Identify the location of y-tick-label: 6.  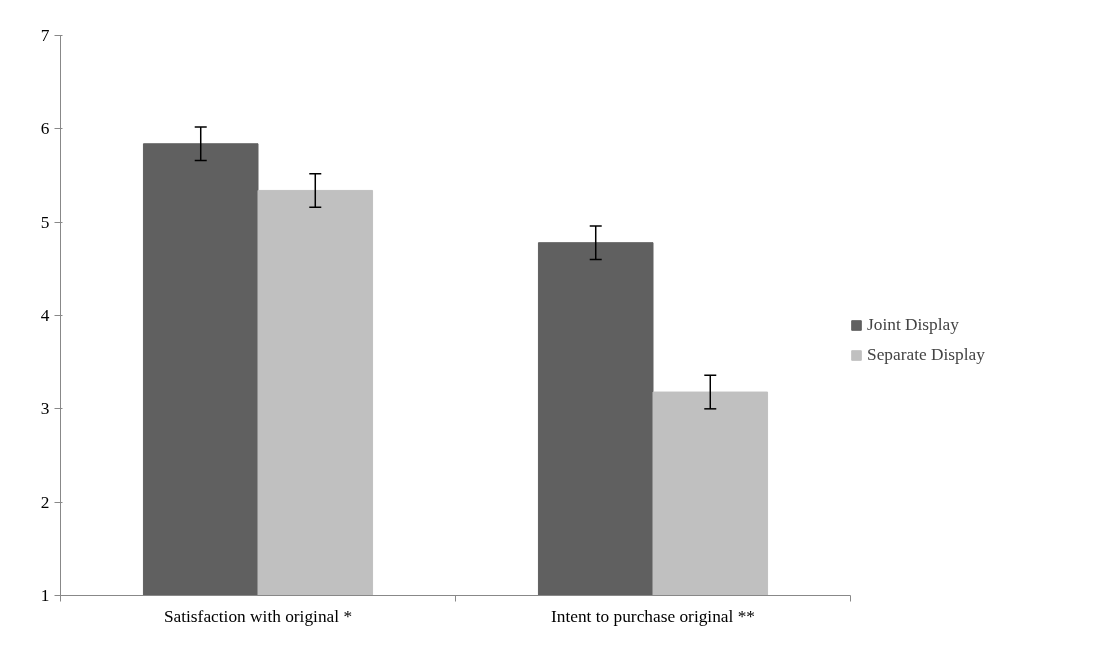
(45, 129).